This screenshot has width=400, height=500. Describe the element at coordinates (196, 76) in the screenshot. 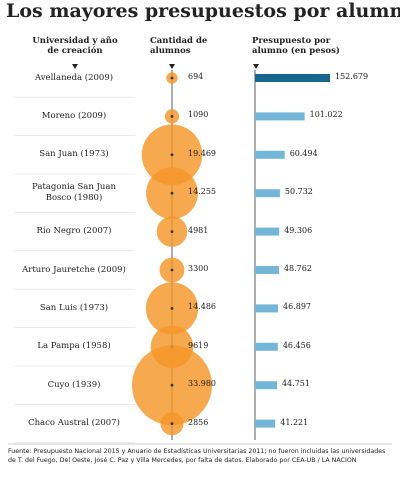

I see `bubble-value-label: 694` at that location.